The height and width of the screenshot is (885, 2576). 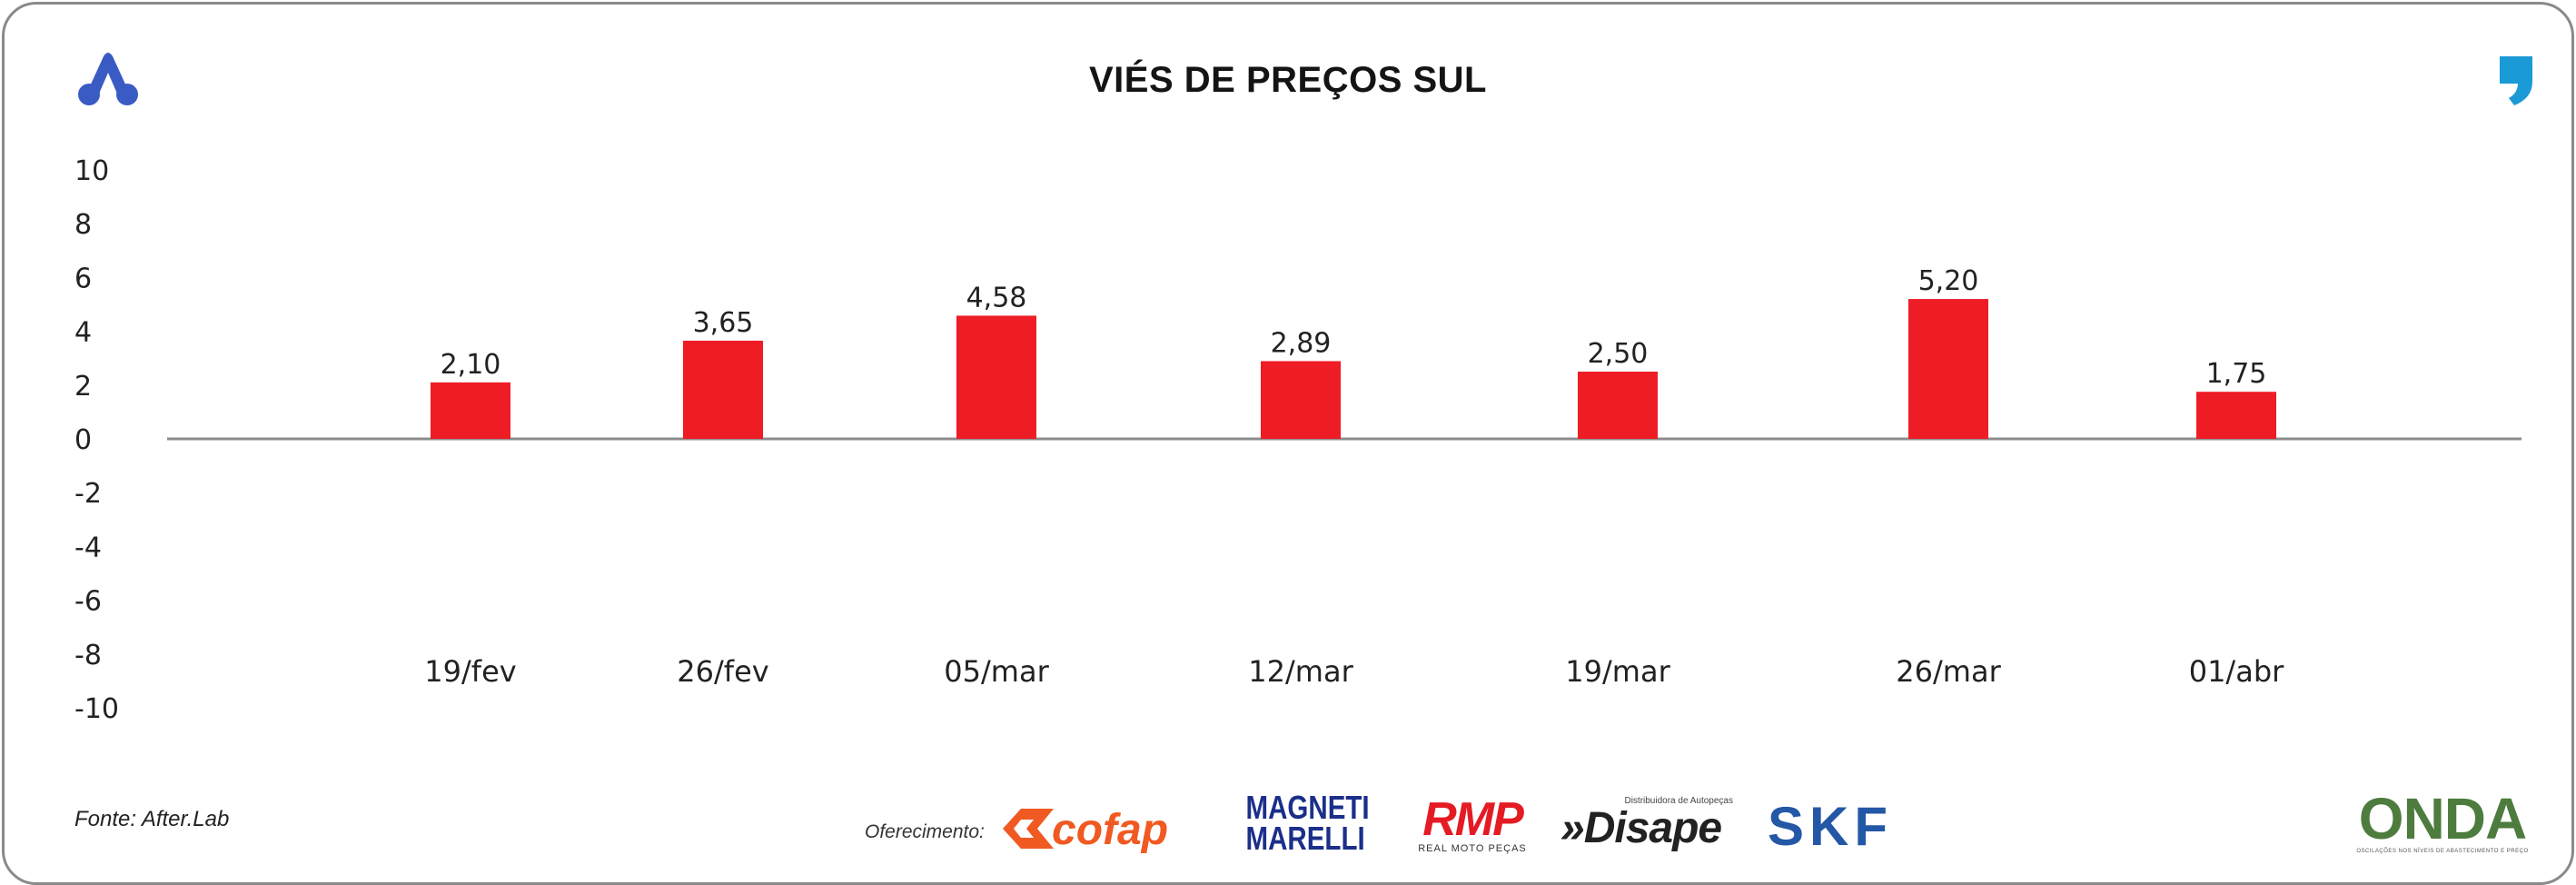 What do you see at coordinates (96, 709) in the screenshot?
I see `y-tick-label: -10` at bounding box center [96, 709].